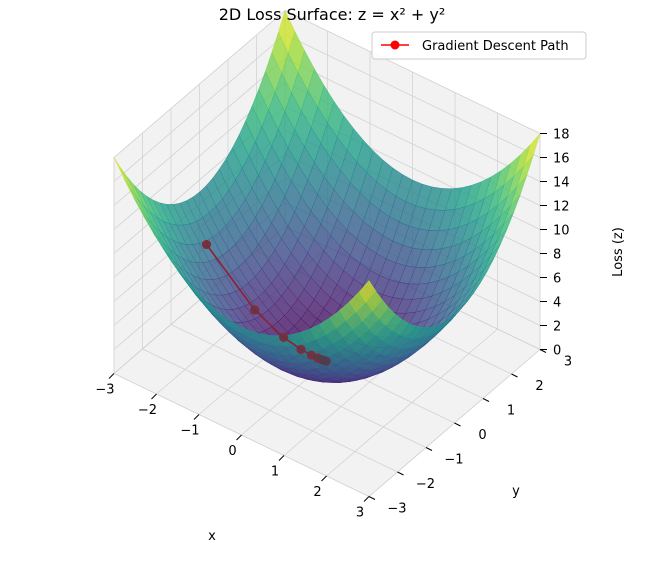 This screenshot has height=575, width=664. I want to click on y-tick-label: −2, so click(425, 484).